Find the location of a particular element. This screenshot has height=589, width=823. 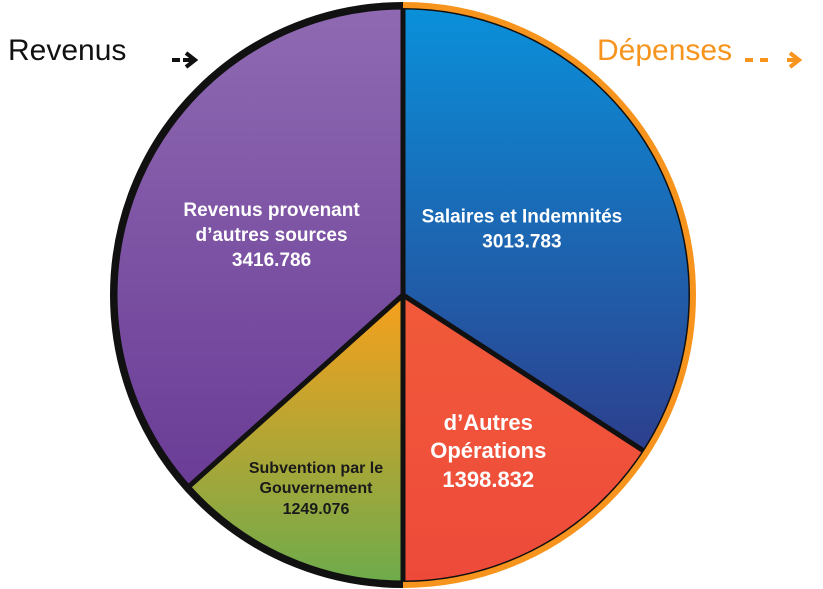

slice-category: Subvention par le Gouvernement is located at coordinates (316, 478).